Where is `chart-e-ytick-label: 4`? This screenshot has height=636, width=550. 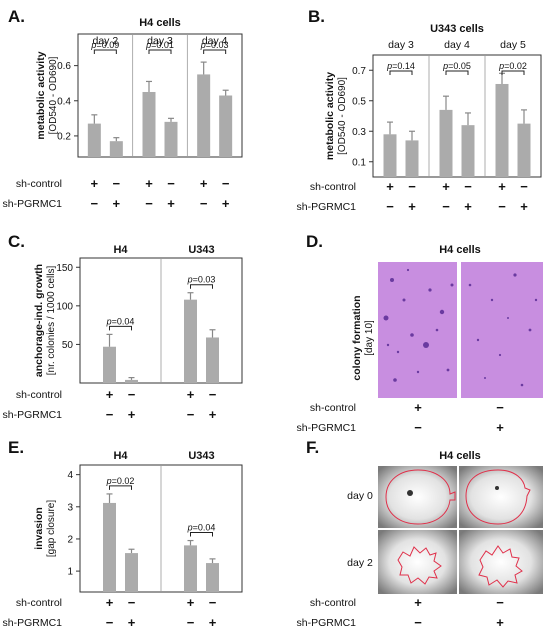 chart-e-ytick-label: 4 is located at coordinates (70, 475).